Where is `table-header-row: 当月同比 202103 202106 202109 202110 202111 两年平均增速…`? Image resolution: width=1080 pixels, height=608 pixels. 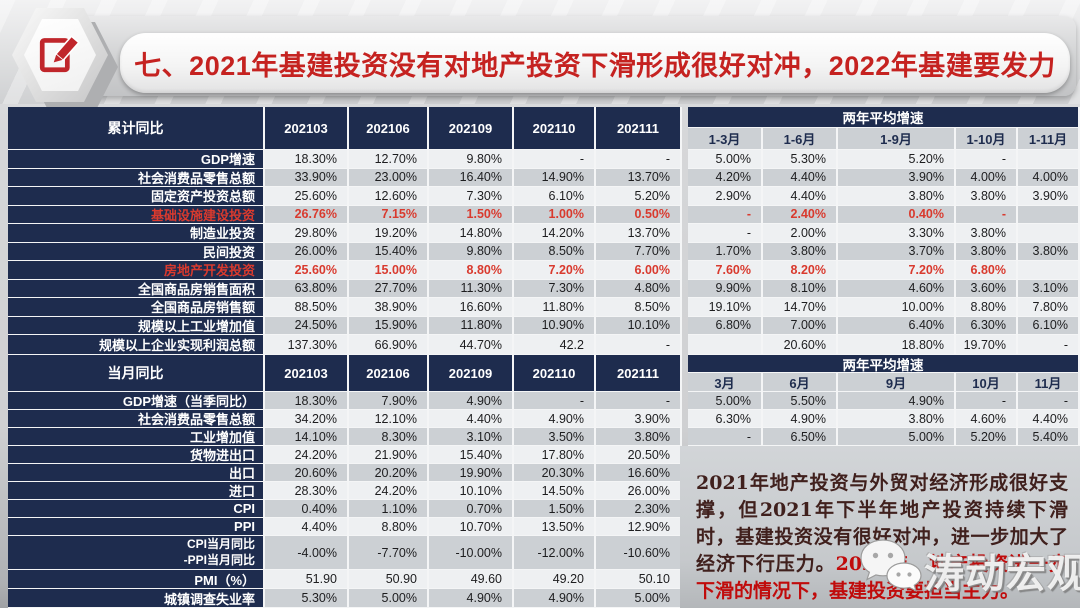 table-header-row: 当月同比 202103 202106 202109 202110 202111 两年平均增速… is located at coordinates (544, 373).